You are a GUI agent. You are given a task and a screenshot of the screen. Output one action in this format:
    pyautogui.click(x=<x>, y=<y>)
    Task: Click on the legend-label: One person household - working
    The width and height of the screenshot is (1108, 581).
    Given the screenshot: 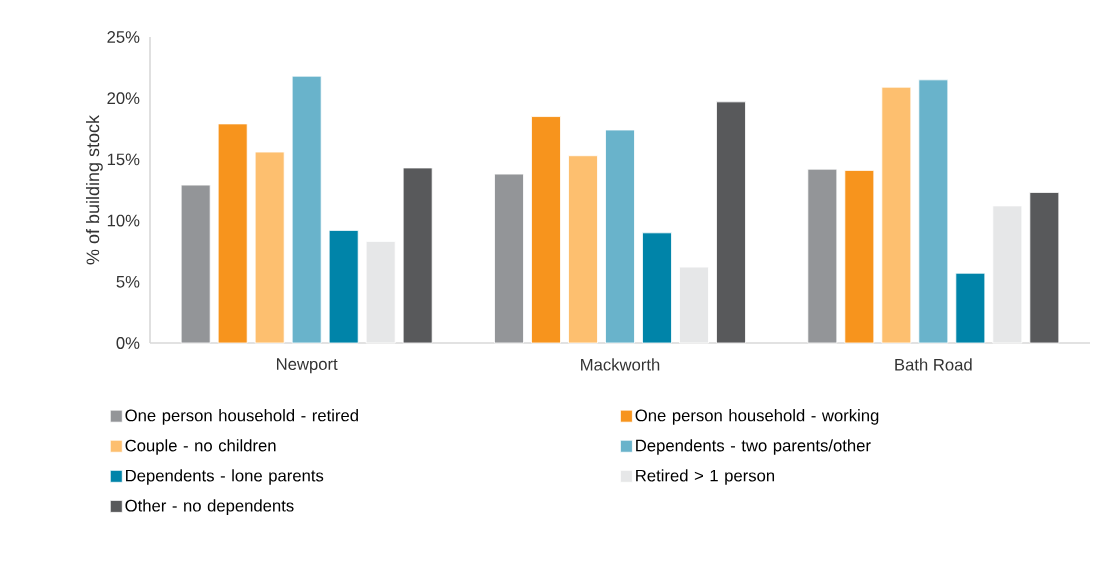 What is the action you would take?
    pyautogui.click(x=757, y=417)
    